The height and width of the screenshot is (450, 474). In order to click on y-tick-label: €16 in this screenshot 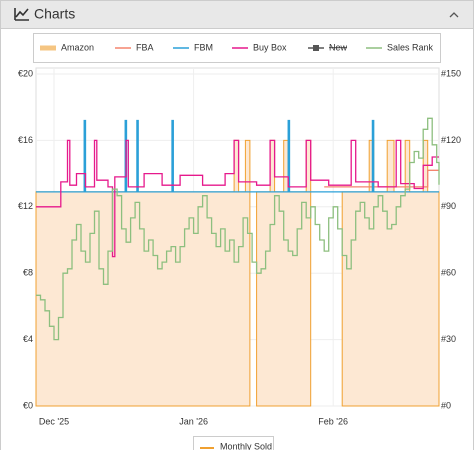, I will do `click(25, 140)`.